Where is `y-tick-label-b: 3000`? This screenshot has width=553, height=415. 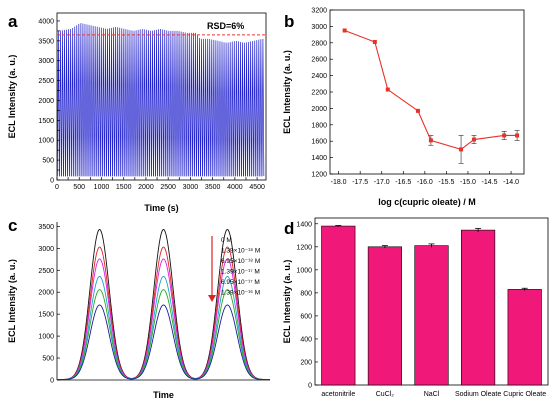 y-tick-label-b: 3000 is located at coordinates (319, 27).